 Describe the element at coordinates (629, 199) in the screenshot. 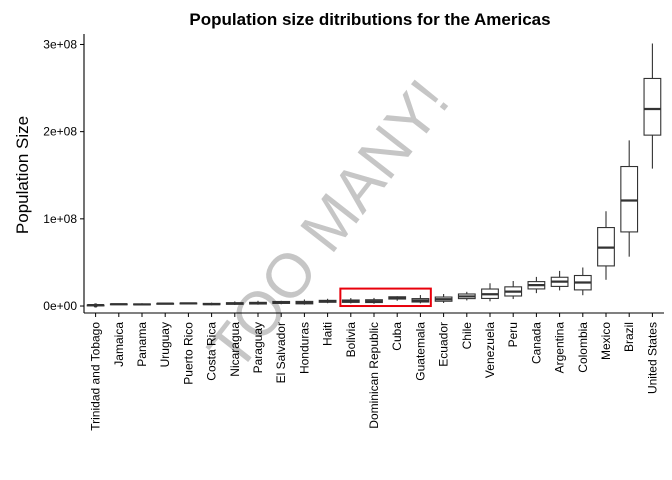

I see `box-brazil` at that location.